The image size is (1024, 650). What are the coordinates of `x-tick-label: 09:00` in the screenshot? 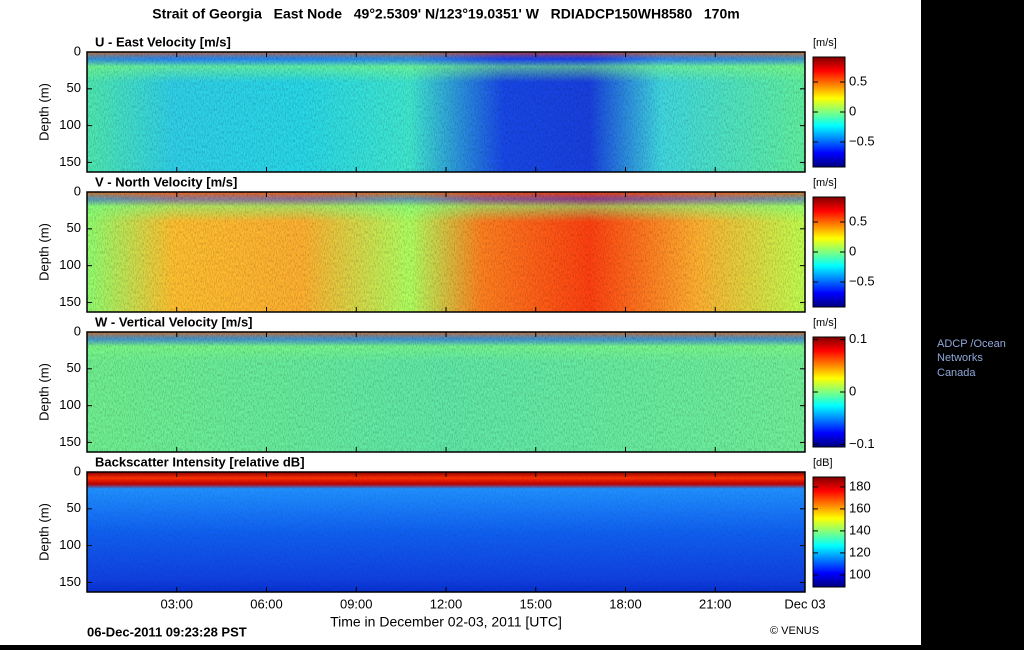 It's located at (356, 603).